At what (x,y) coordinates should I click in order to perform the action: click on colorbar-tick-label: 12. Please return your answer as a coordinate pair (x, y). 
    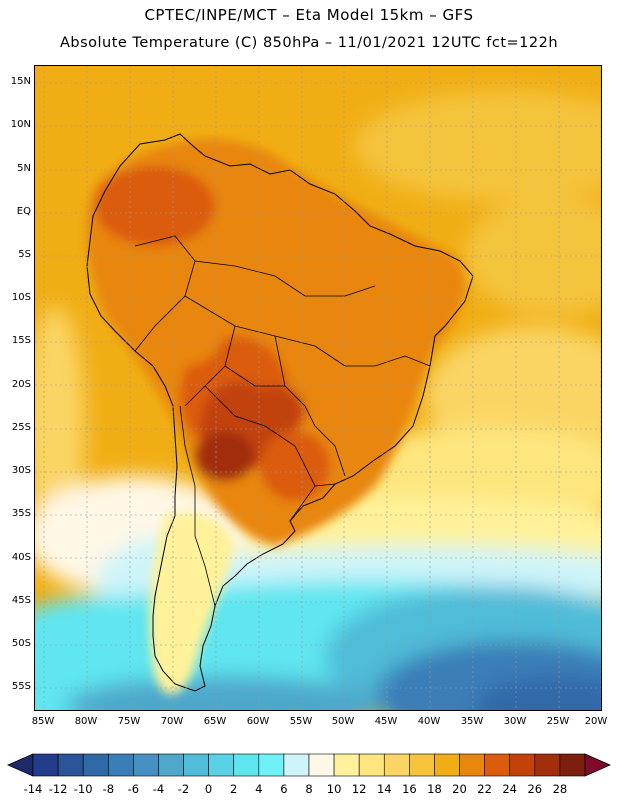
    Looking at the image, I should click on (359, 789).